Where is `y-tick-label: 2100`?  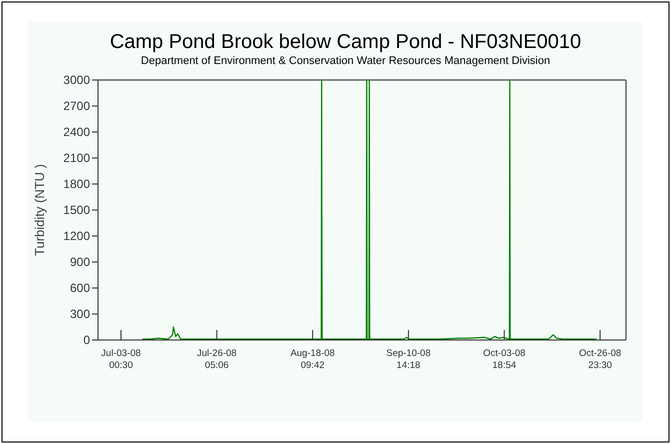
y-tick-label: 2100 is located at coordinates (76, 158).